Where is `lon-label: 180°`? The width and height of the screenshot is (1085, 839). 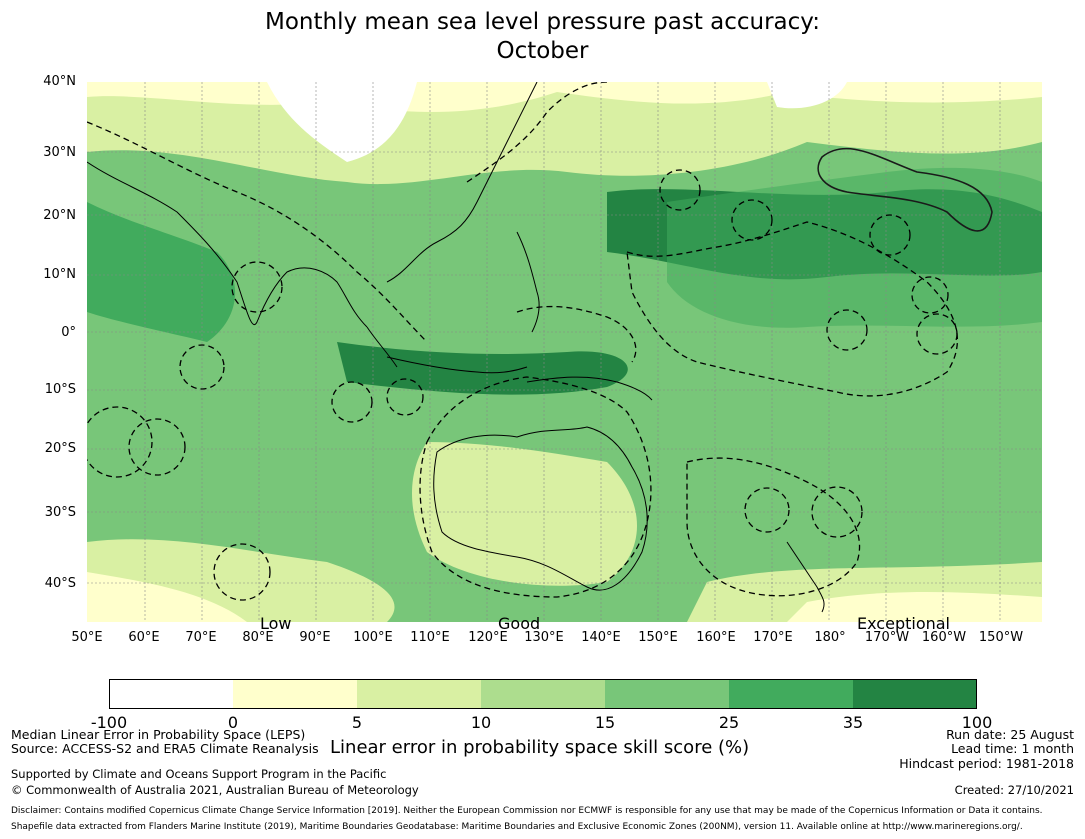 lon-label: 180° is located at coordinates (830, 637).